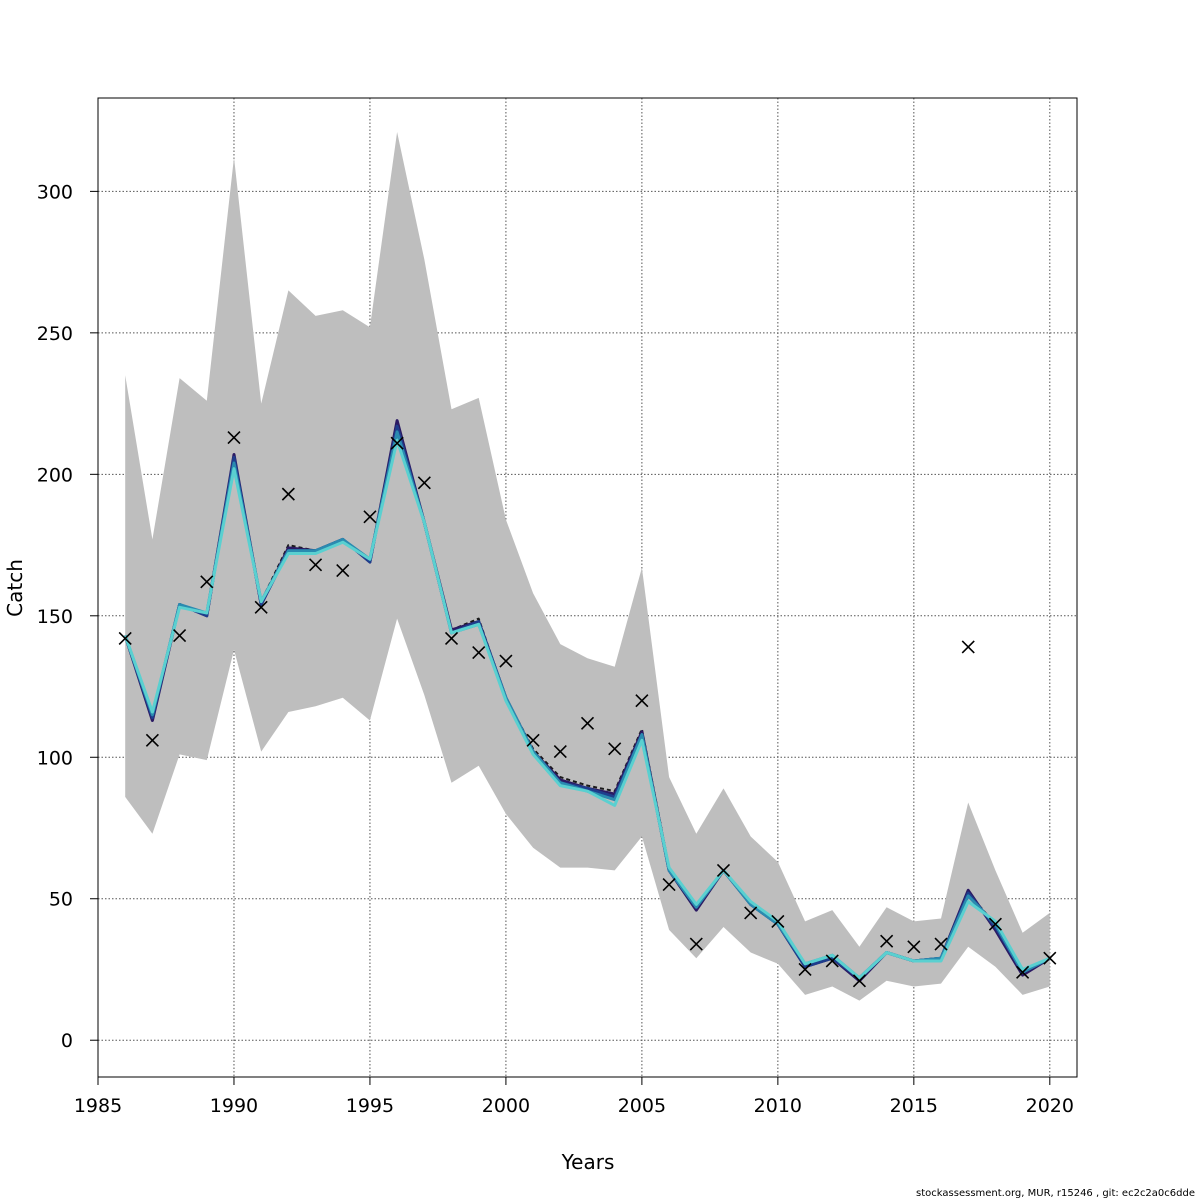 The width and height of the screenshot is (1200, 1200). I want to click on y-tick-label: 300, so click(55, 192).